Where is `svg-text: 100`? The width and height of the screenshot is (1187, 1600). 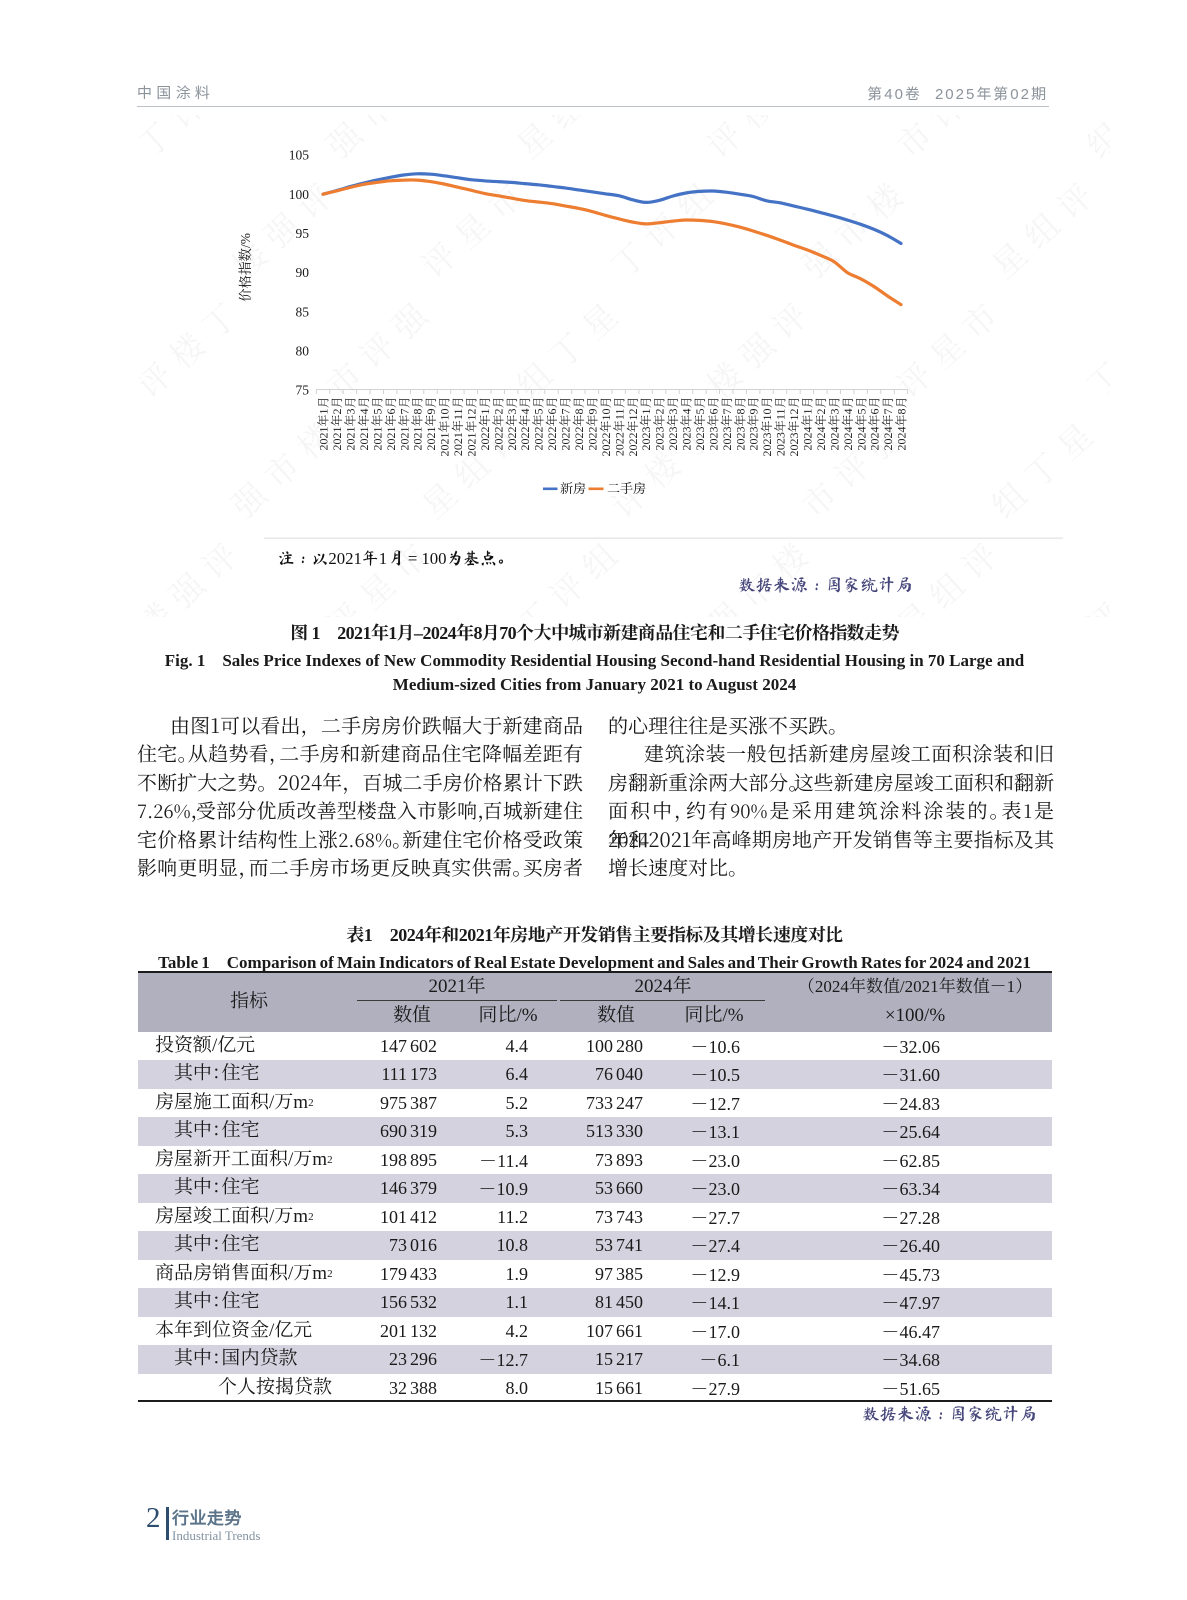 svg-text: 100 is located at coordinates (299, 194).